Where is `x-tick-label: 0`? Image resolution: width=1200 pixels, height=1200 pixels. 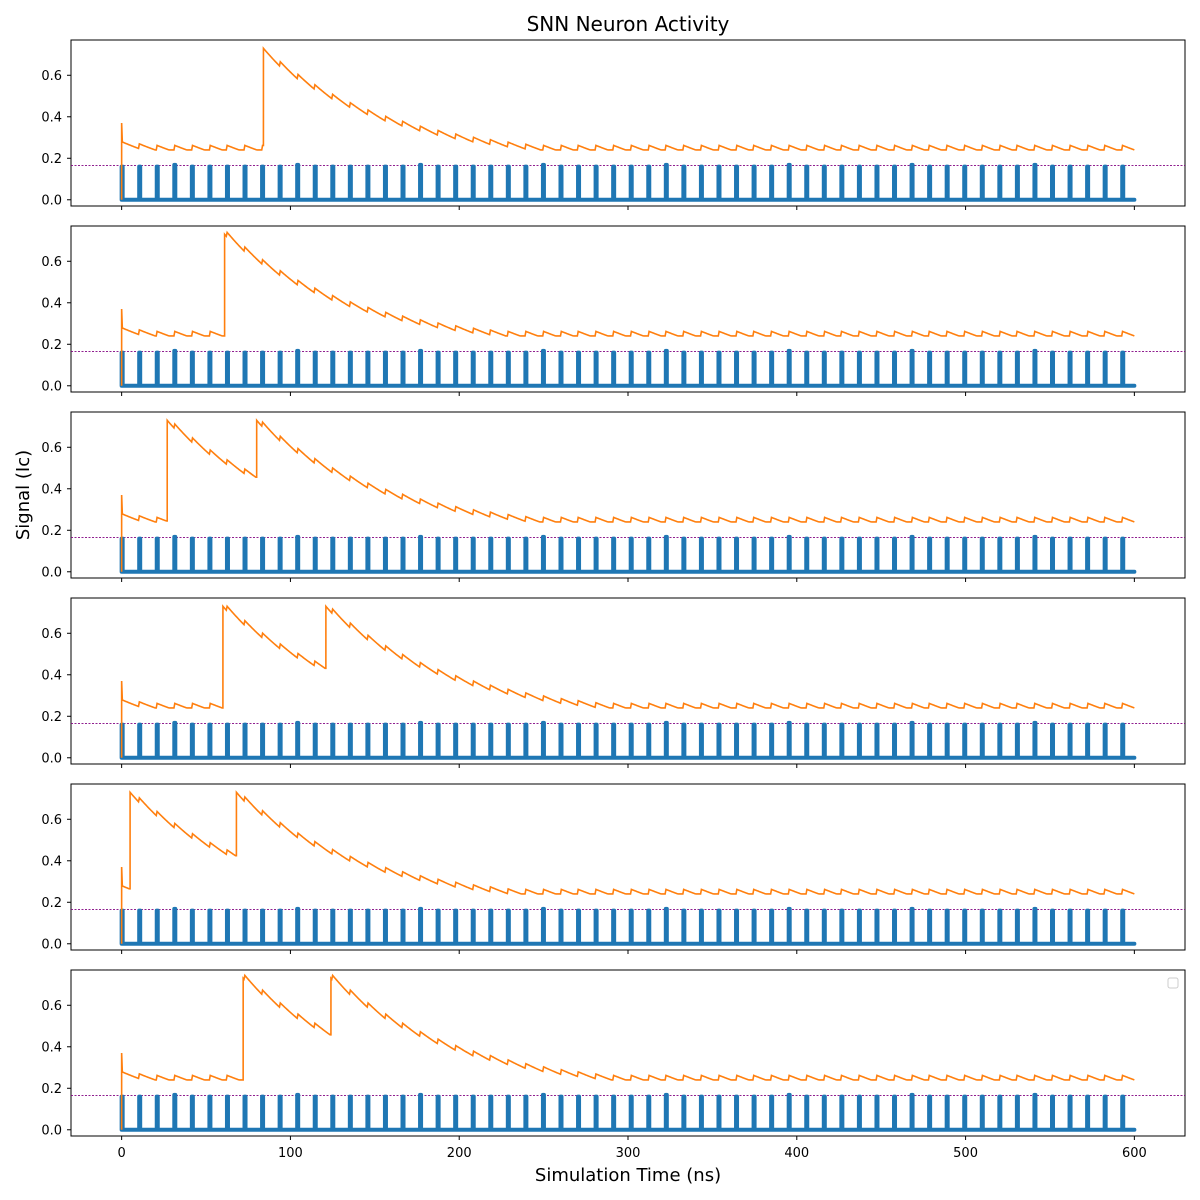 x-tick-label: 0 is located at coordinates (121, 1153).